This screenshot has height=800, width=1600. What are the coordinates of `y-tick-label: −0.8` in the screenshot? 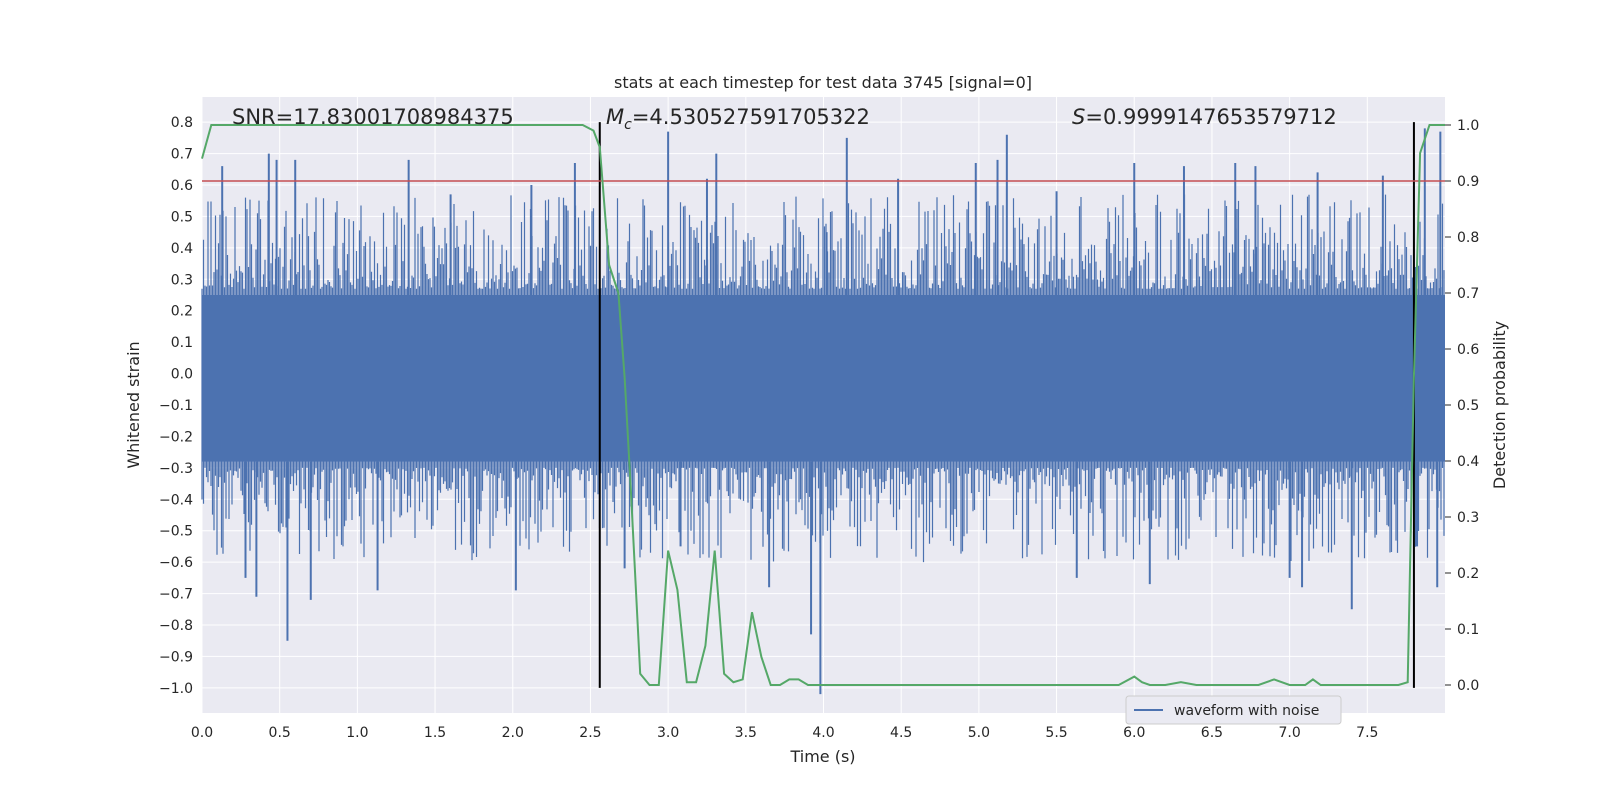 It's located at (176, 626).